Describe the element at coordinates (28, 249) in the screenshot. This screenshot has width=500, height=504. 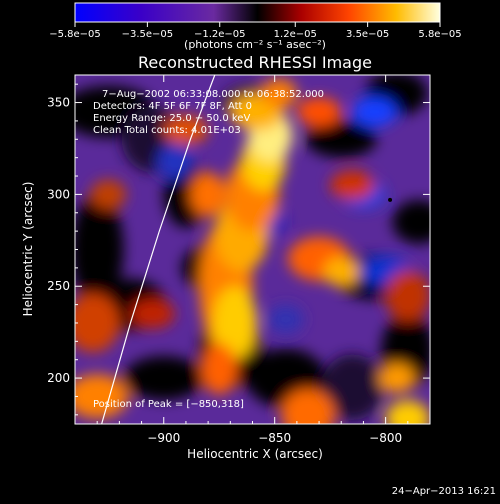
I see `y-axis-label: Heliocentric Y (arcsec)` at that location.